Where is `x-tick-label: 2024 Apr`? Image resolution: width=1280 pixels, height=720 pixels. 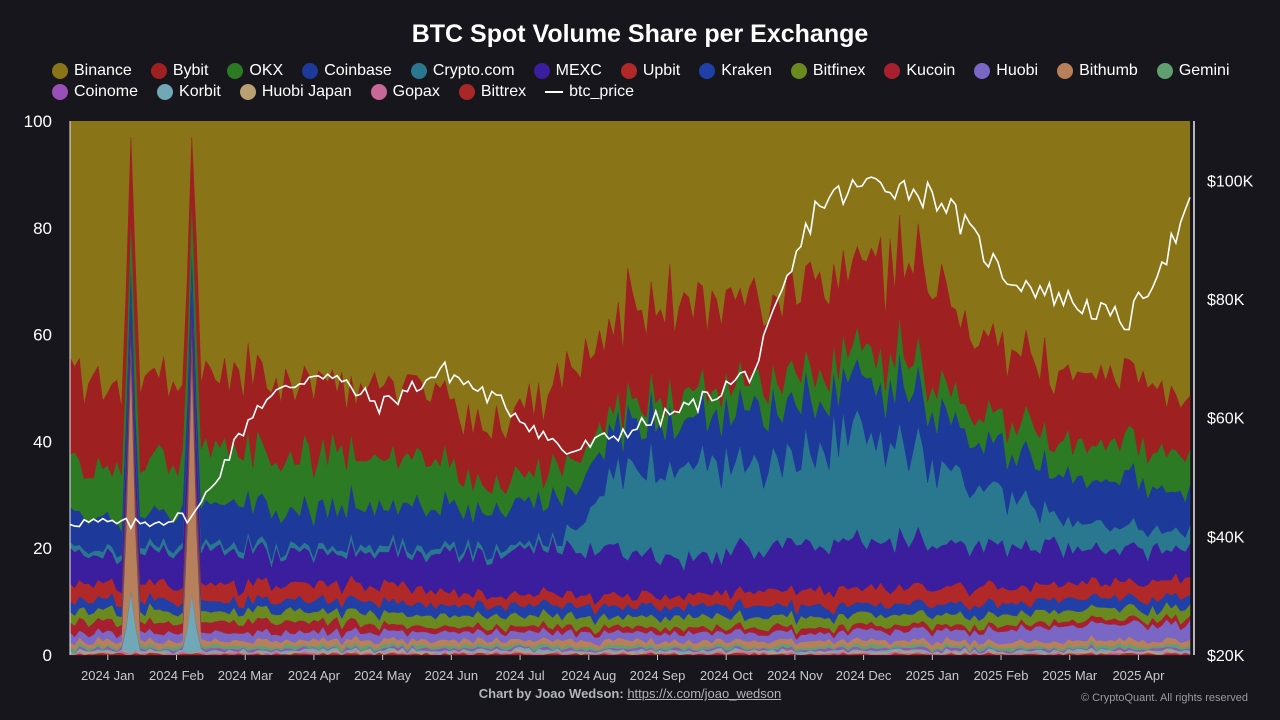
x-tick-label: 2024 Apr is located at coordinates (314, 675).